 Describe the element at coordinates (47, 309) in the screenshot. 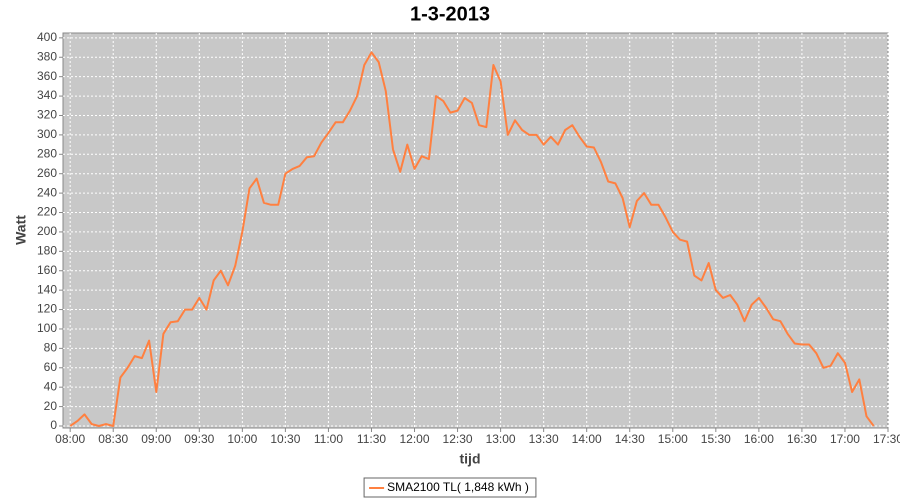

I see `y-tick-label: 120` at that location.